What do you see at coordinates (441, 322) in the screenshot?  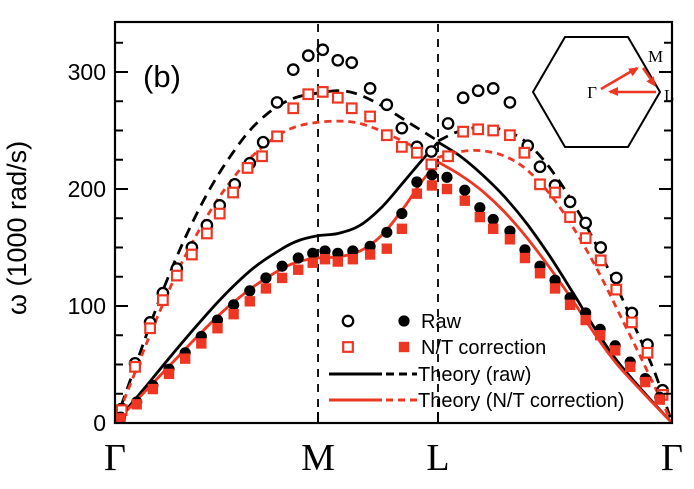 I see `legend-label: Raw` at bounding box center [441, 322].